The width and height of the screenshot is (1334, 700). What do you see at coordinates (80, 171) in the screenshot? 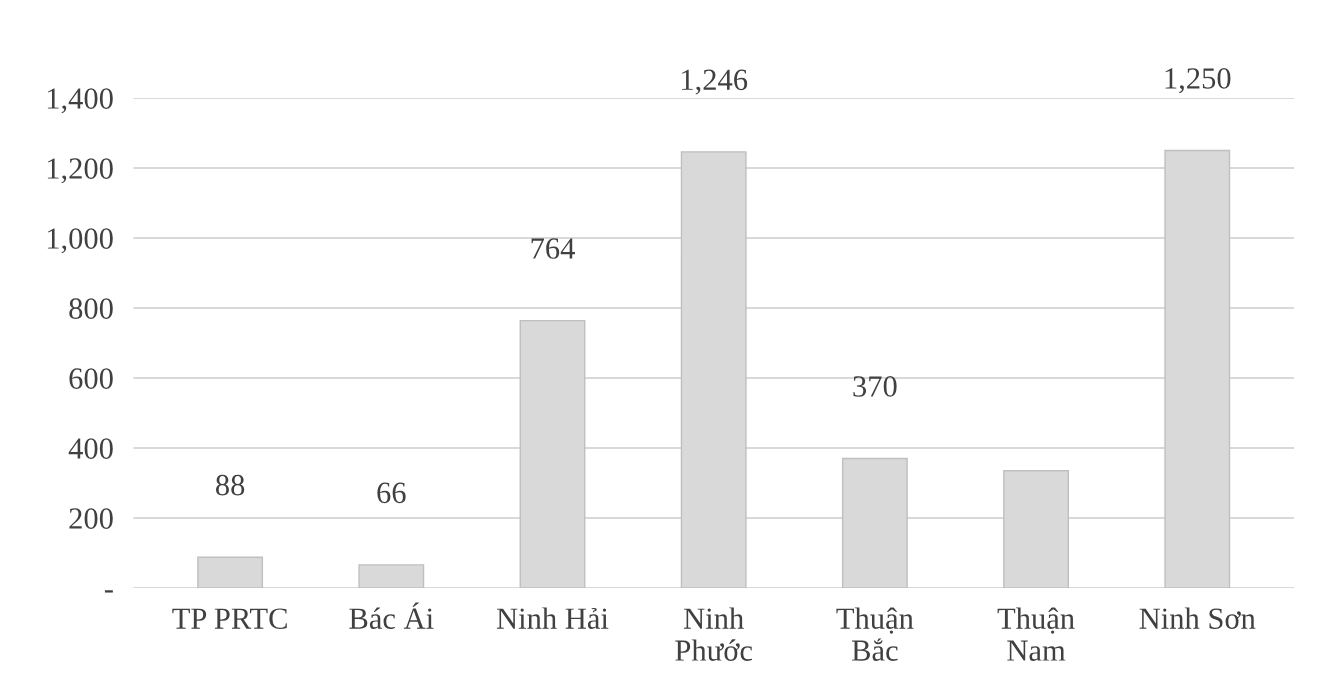
I see `y-tick-label: 1,200` at bounding box center [80, 171].